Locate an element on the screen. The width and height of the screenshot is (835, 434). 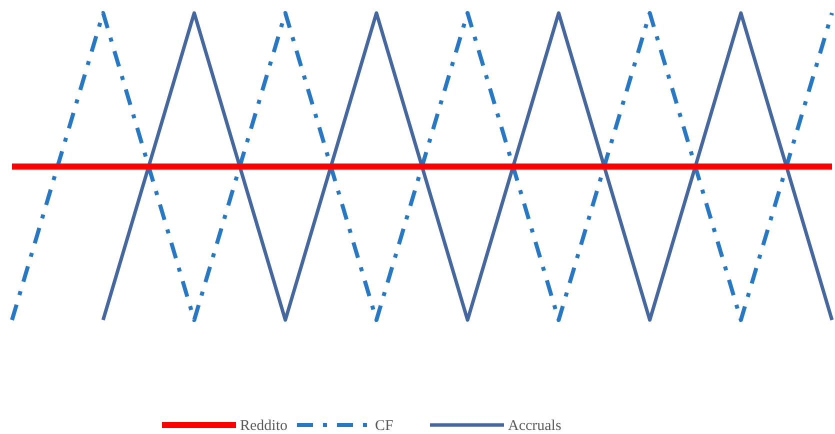
legend-label: CF is located at coordinates (384, 426).